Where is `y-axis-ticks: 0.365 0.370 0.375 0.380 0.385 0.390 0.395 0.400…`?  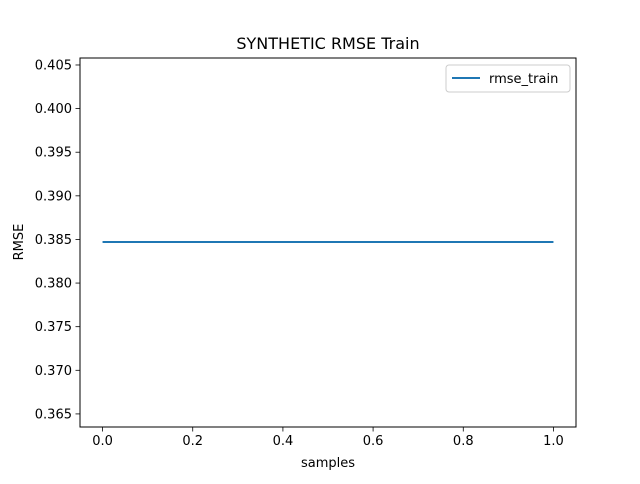 y-axis-ticks: 0.365 0.370 0.375 0.380 0.385 0.390 0.395 0.400… is located at coordinates (57, 240).